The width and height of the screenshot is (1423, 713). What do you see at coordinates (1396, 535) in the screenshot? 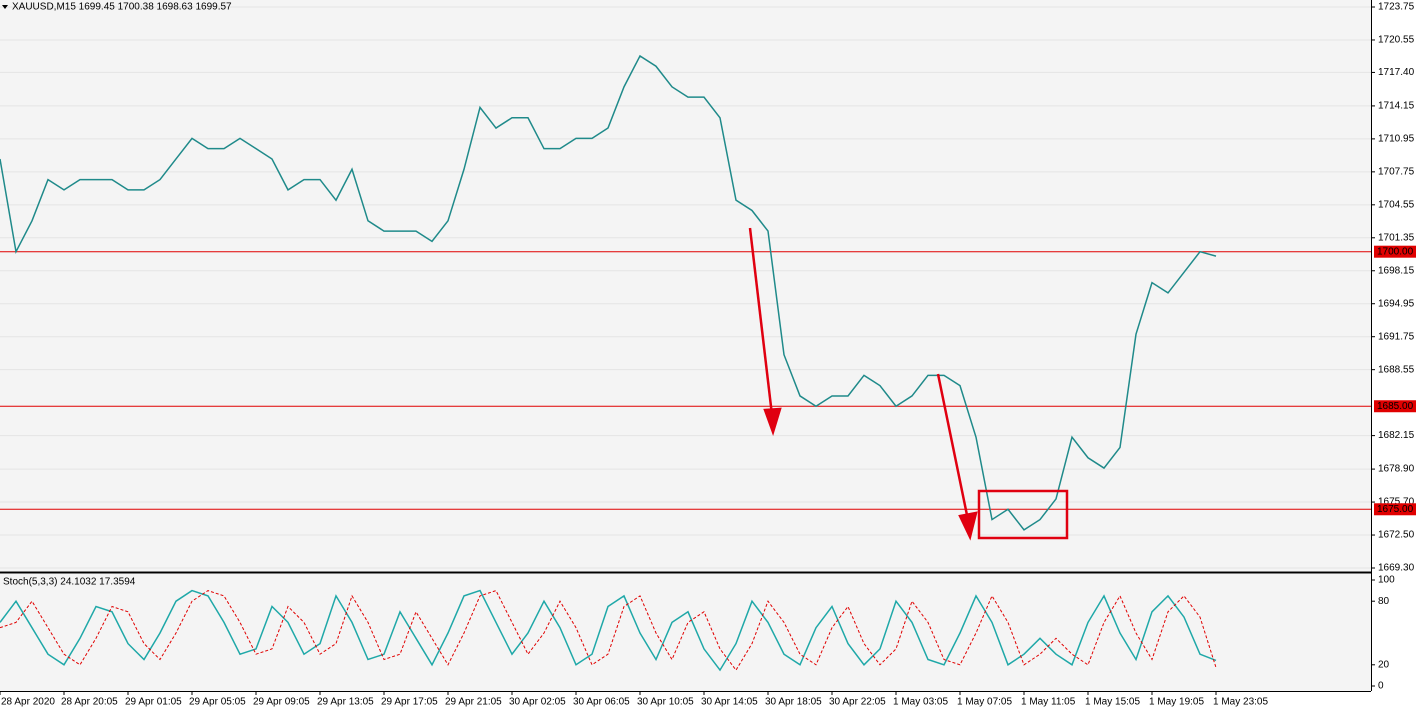
I see `y-tick-label: 1672.50` at bounding box center [1396, 535].